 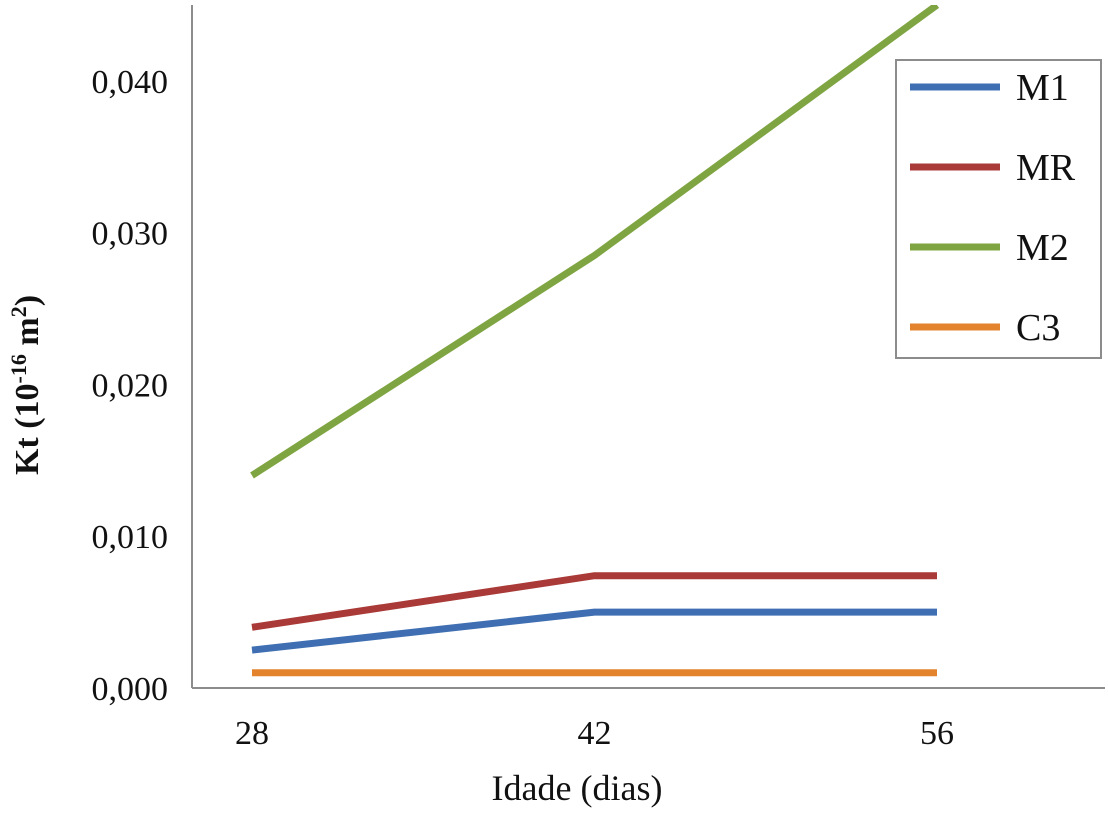 I want to click on legend-label-mr: MR, so click(x=1046, y=168).